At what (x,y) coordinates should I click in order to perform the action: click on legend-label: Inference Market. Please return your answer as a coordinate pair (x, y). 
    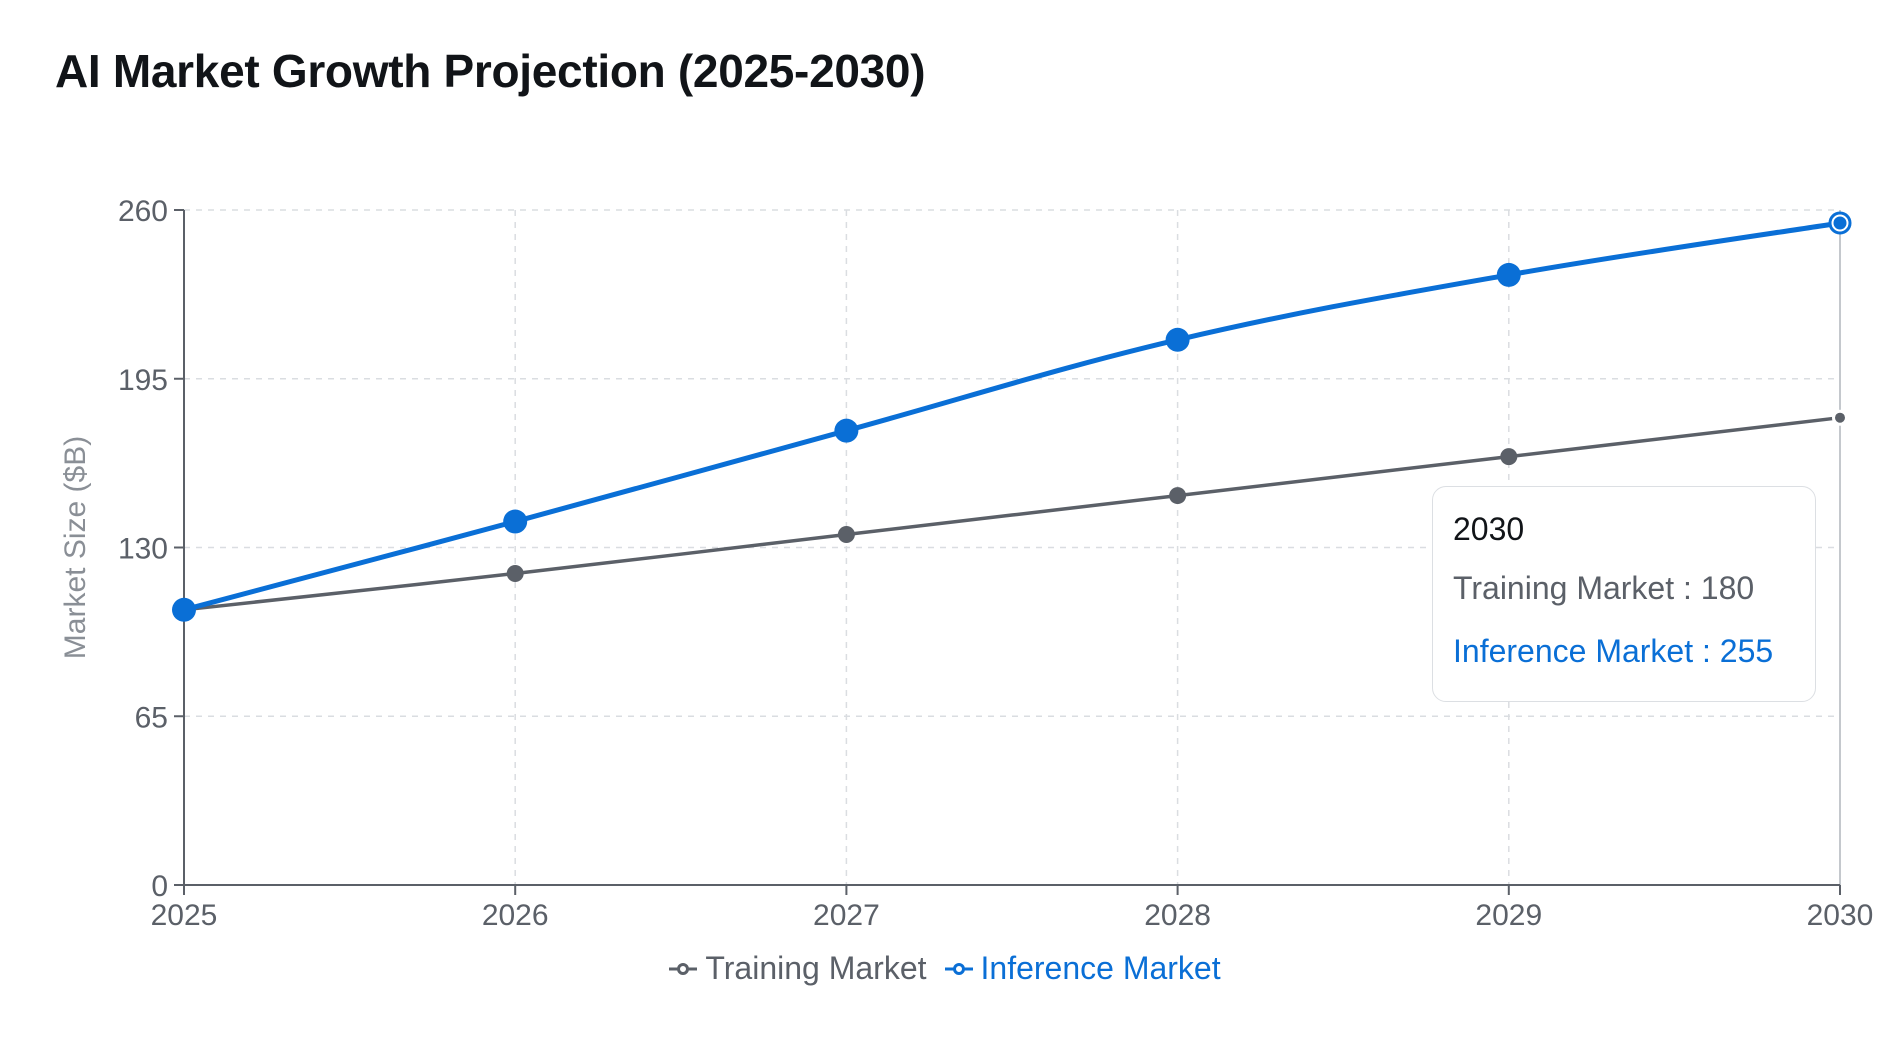
    Looking at the image, I should click on (1100, 968).